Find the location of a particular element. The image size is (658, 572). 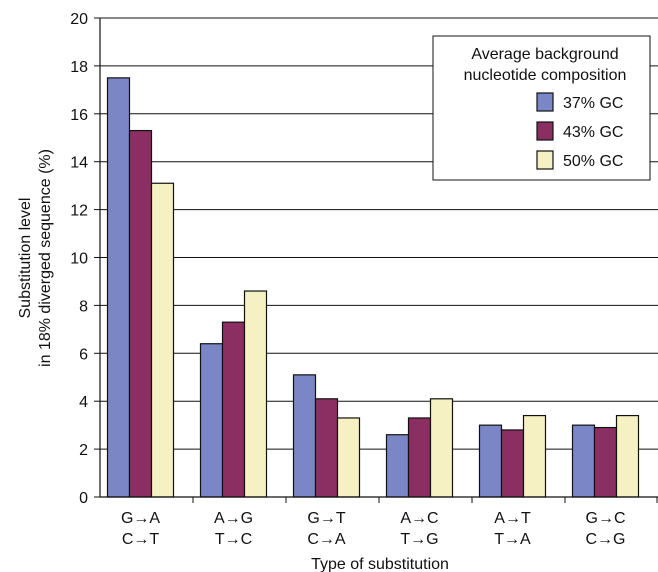

y-tick-label: 12 is located at coordinates (79, 211).